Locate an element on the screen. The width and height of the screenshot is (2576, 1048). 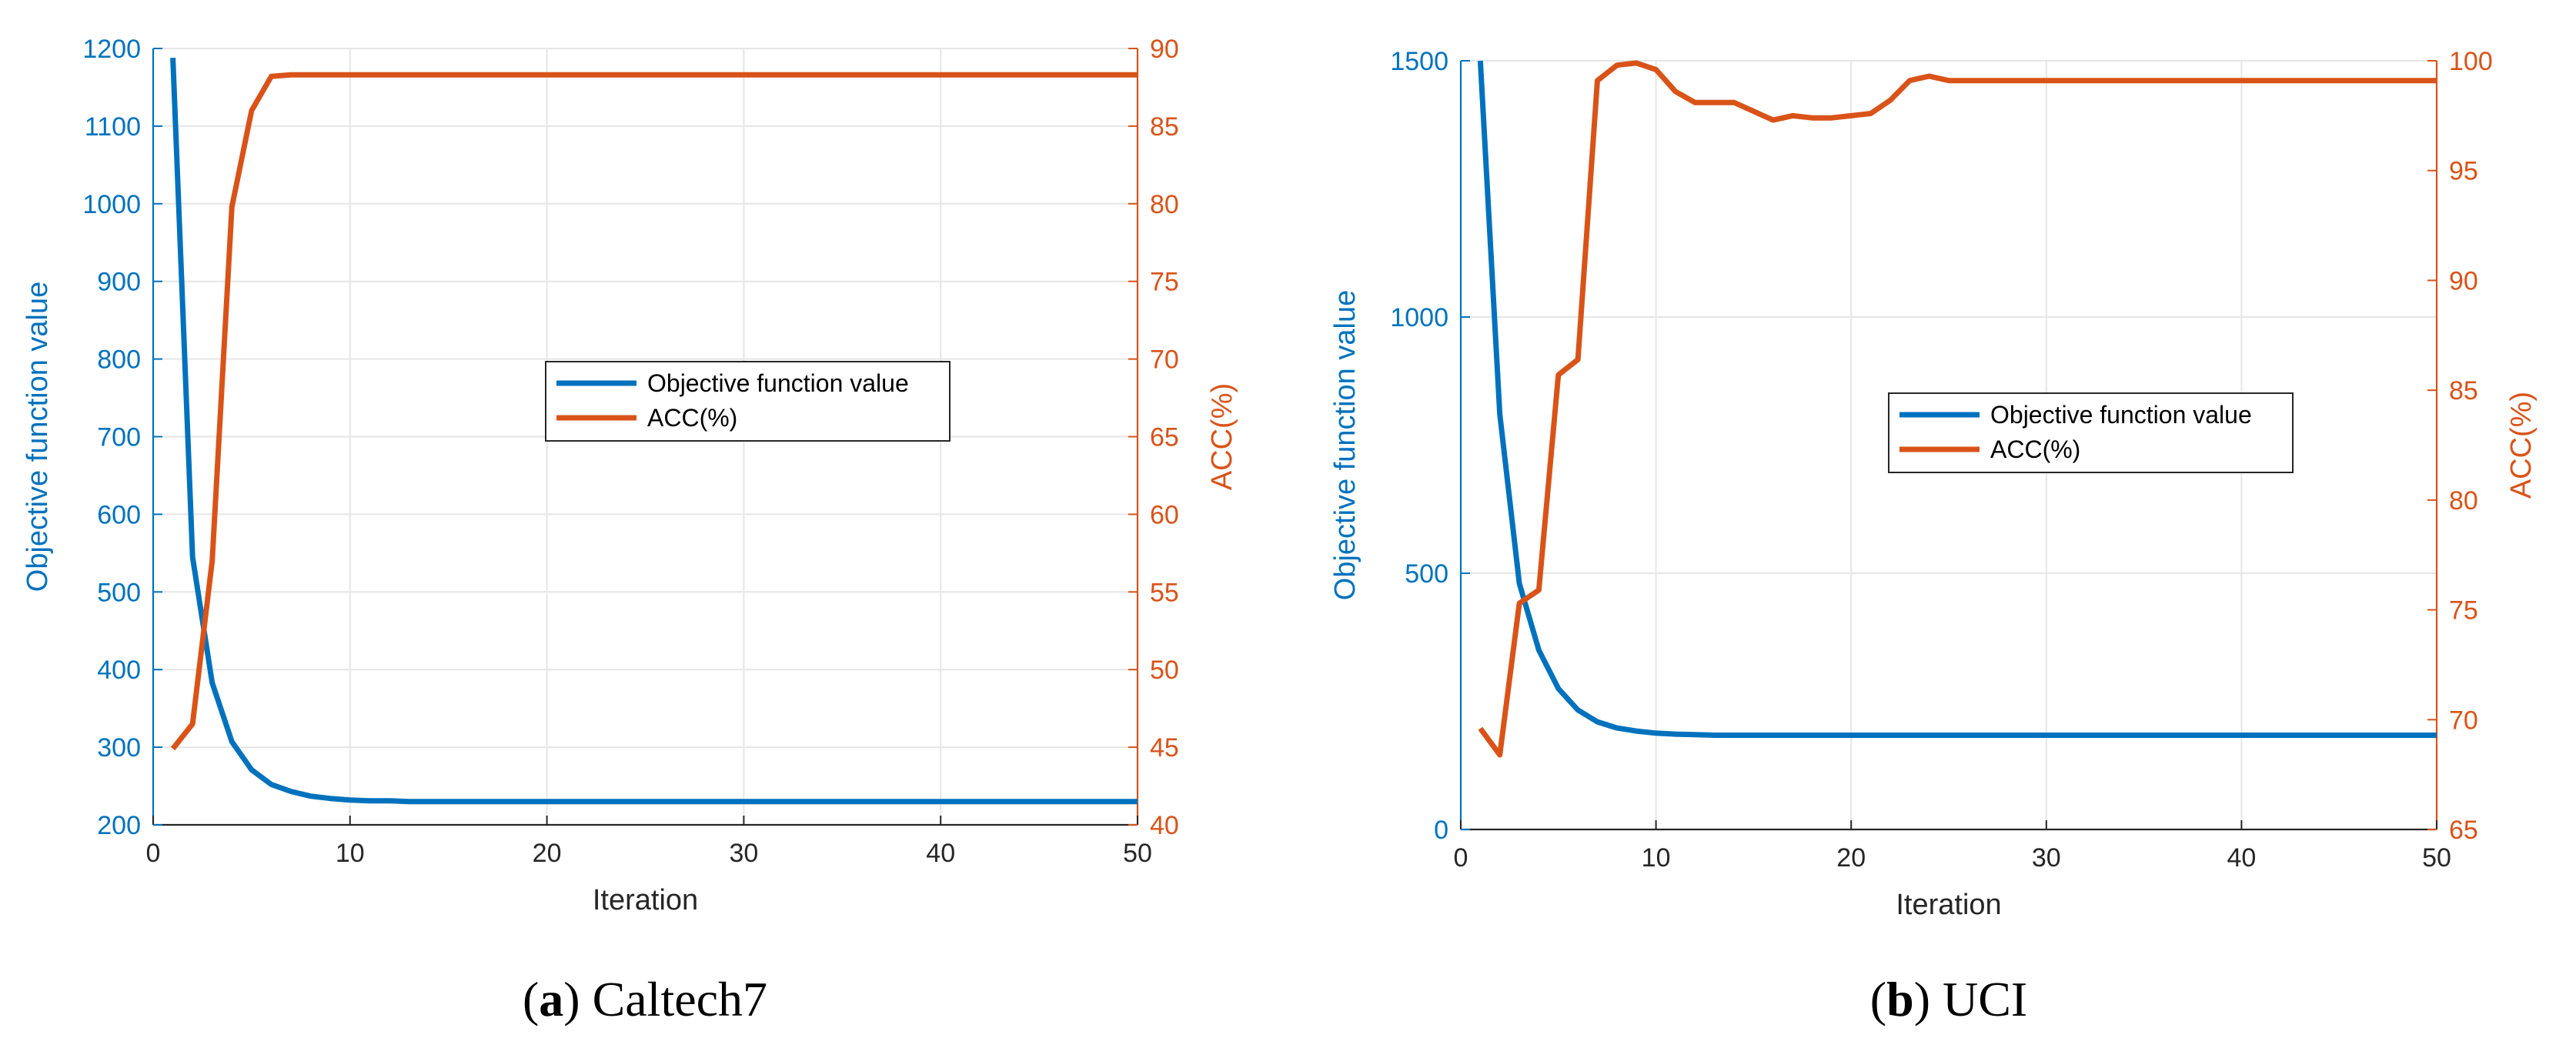
caption-text: UCI is located at coordinates (1978, 999).